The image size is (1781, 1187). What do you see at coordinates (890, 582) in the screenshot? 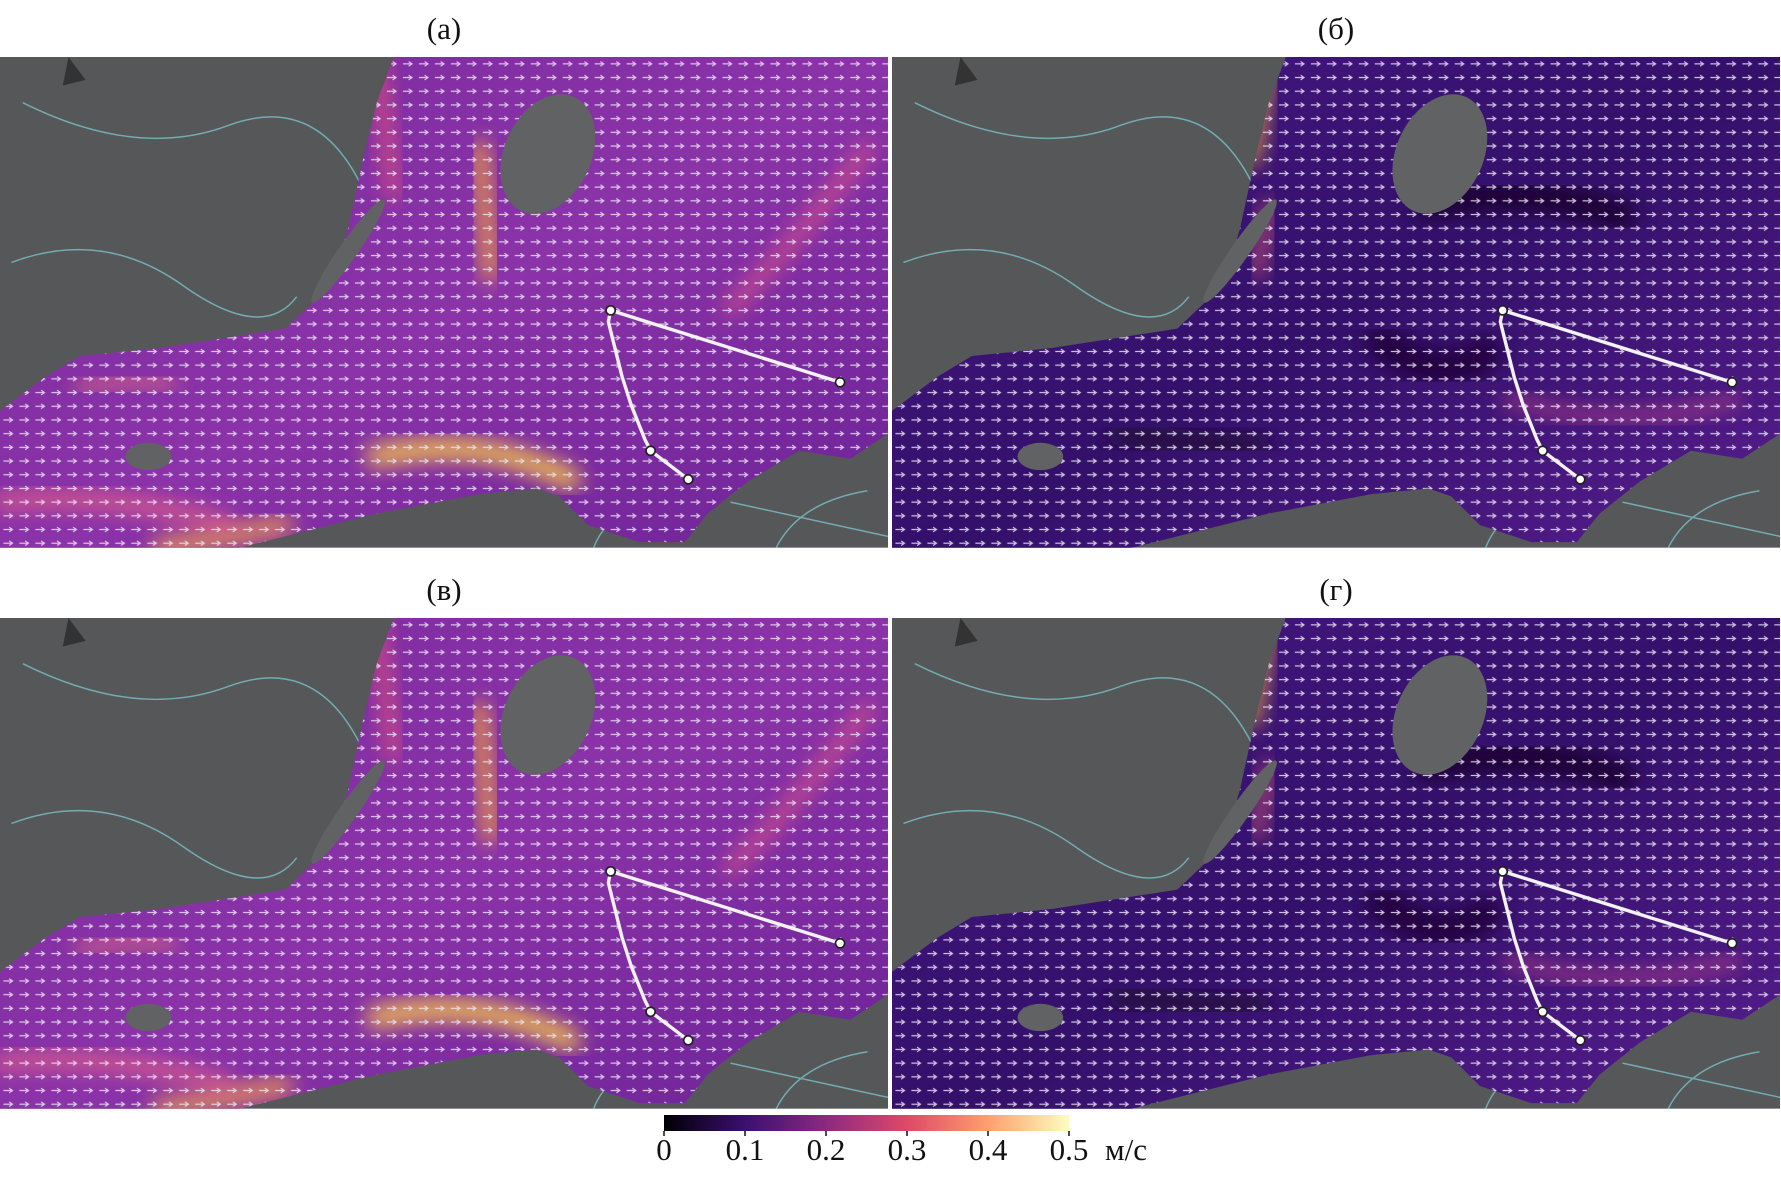
I see `panel-divider` at bounding box center [890, 582].